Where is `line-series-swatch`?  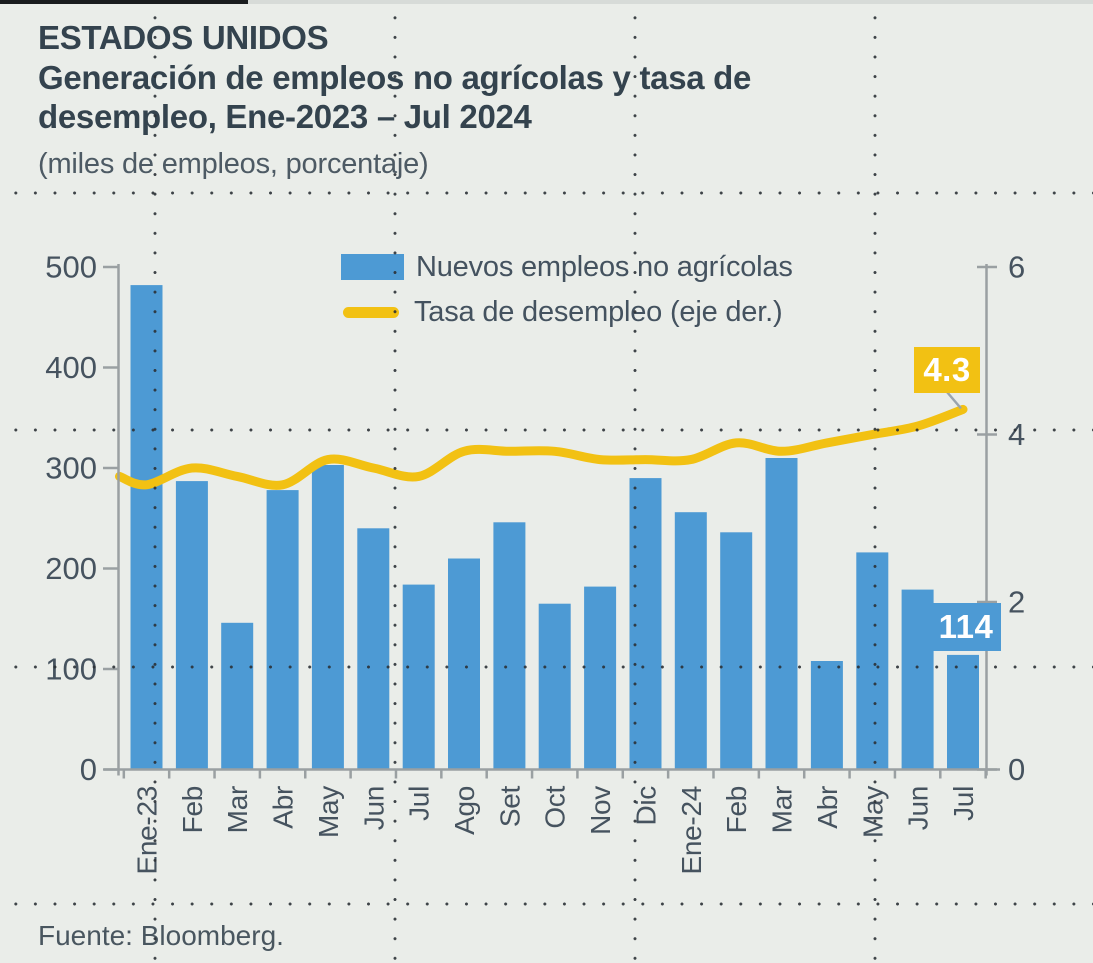 line-series-swatch is located at coordinates (371, 312).